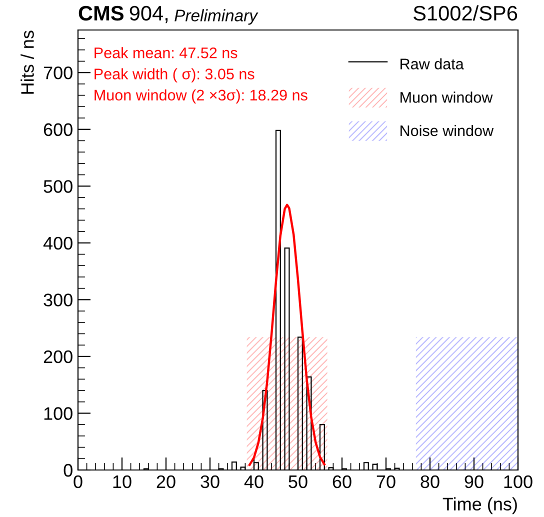 The image size is (544, 517). I want to click on x-tick-label: 50, so click(298, 481).